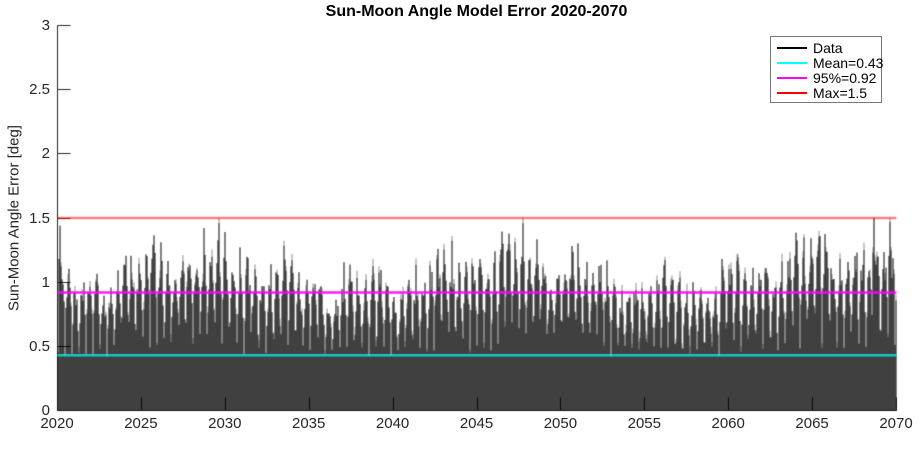  I want to click on x-tick-label: 2060, so click(728, 423).